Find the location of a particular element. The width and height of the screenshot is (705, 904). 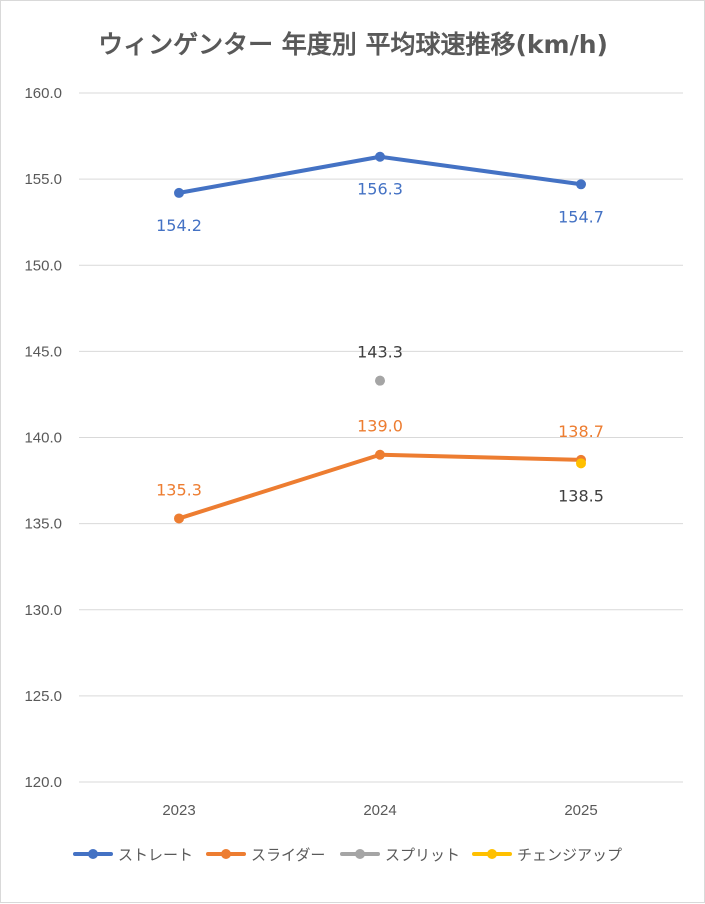

x-tick-label: 2025 is located at coordinates (580, 810).